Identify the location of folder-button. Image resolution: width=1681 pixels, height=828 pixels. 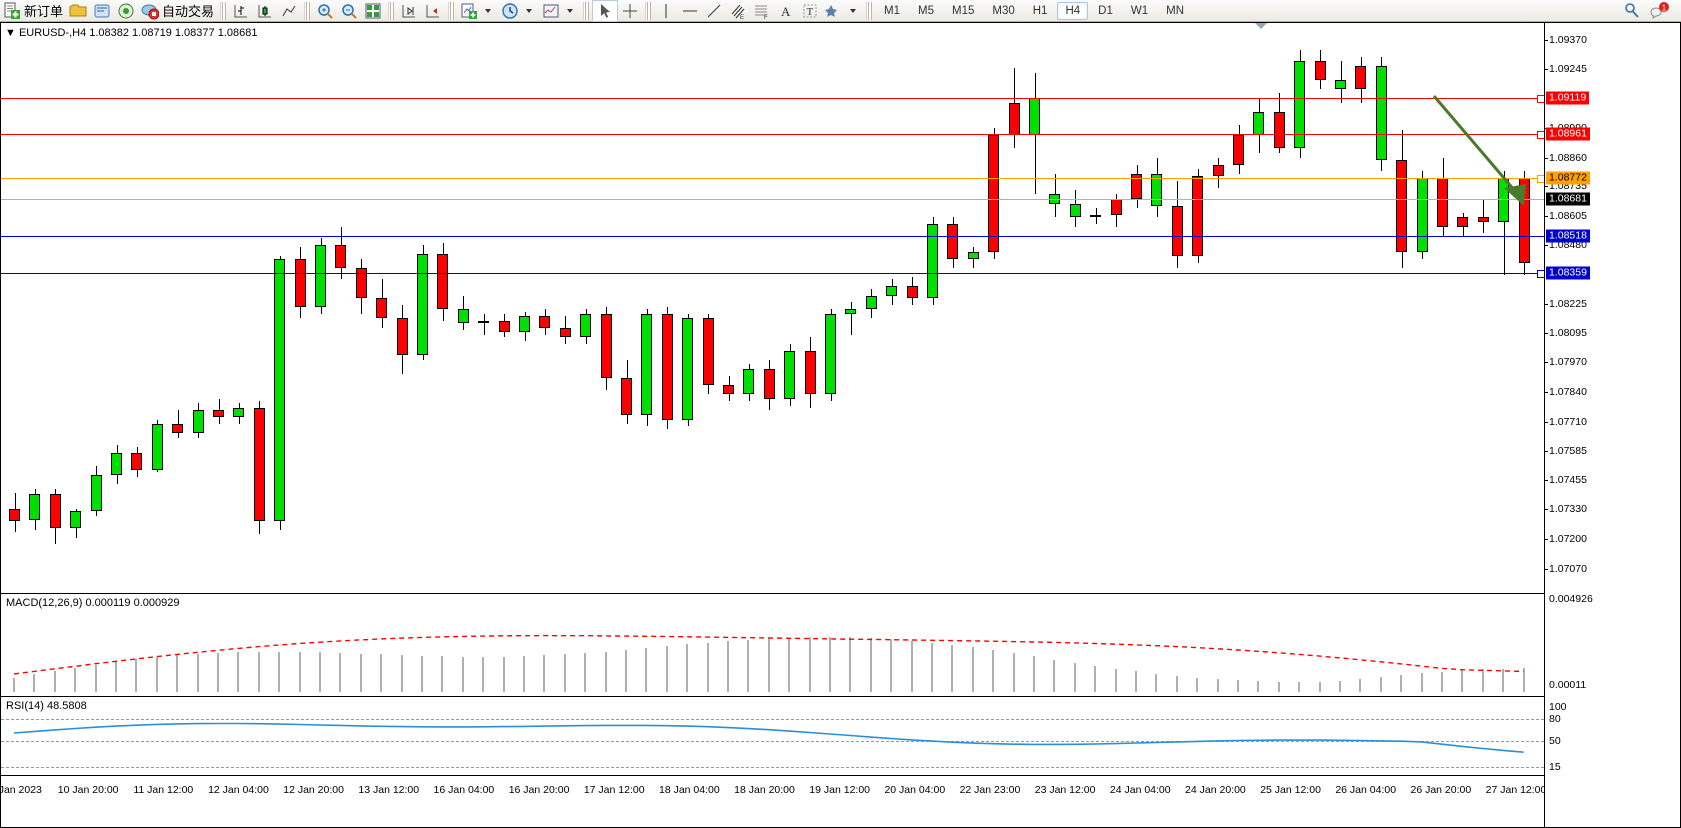
(78, 11).